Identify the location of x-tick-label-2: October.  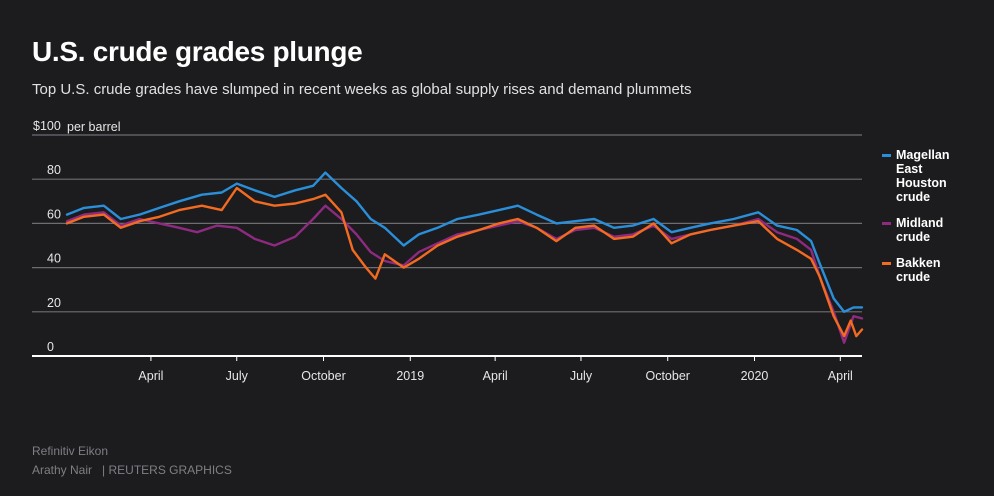
(323, 376).